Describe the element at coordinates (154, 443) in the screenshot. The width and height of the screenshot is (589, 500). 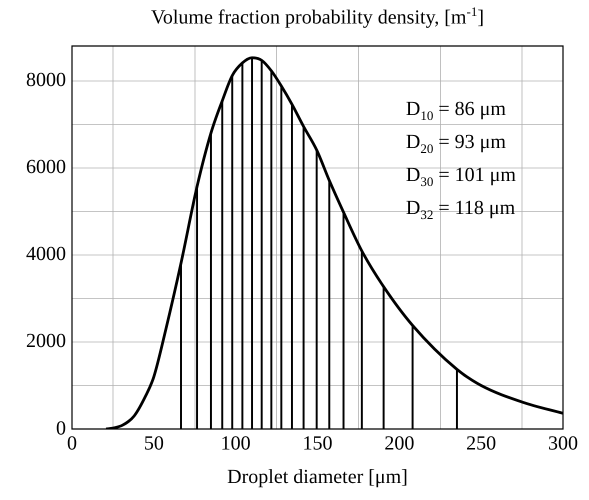
I see `x-tick-label: 50` at that location.